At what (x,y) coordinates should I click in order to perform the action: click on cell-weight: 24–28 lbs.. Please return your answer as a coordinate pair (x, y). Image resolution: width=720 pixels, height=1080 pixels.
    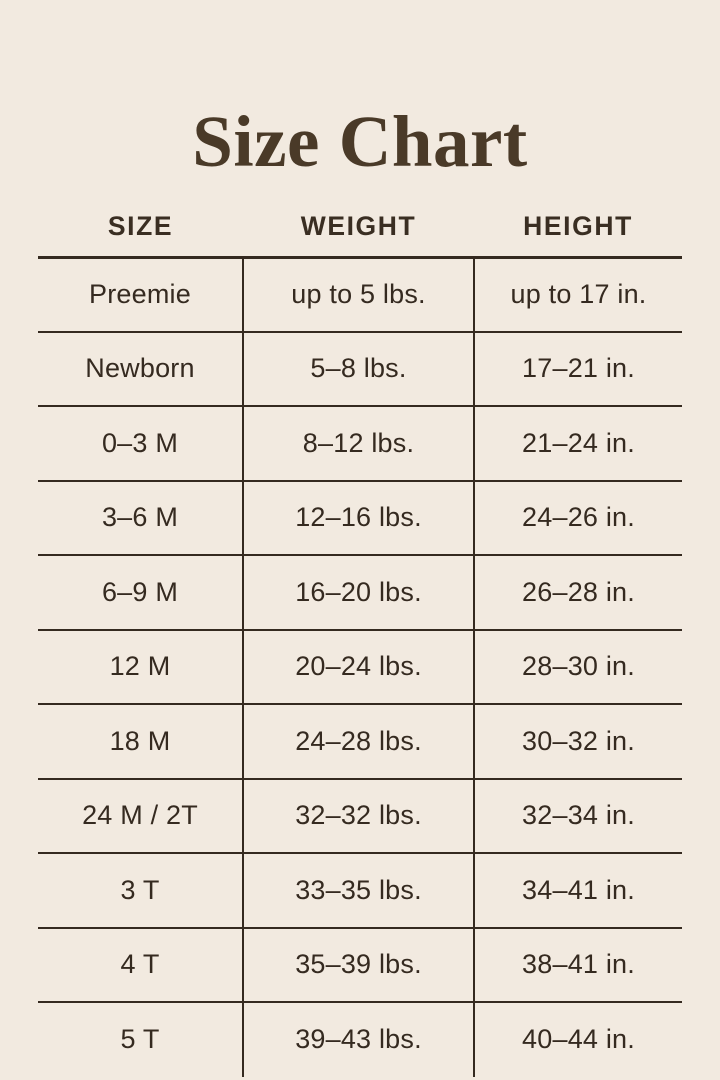
    Looking at the image, I should click on (359, 742).